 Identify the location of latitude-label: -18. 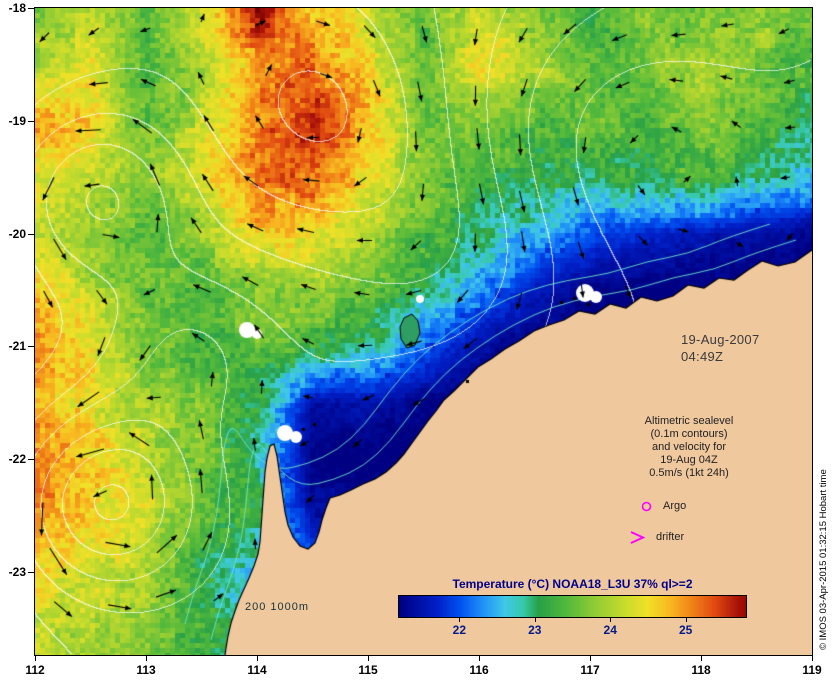
(17, 8).